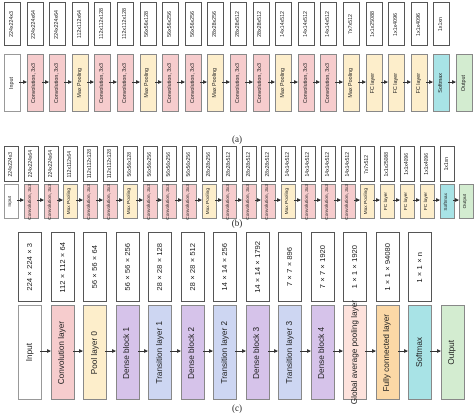 The image size is (474, 417). What do you see at coordinates (95, 267) in the screenshot?
I see `dim-label: 56×56×64` at bounding box center [95, 267].